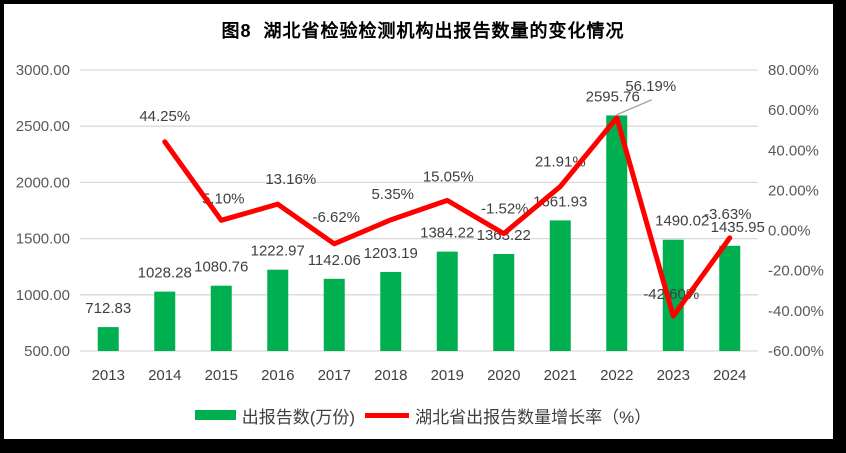 The image size is (846, 453). I want to click on bar-2018, so click(391, 311).